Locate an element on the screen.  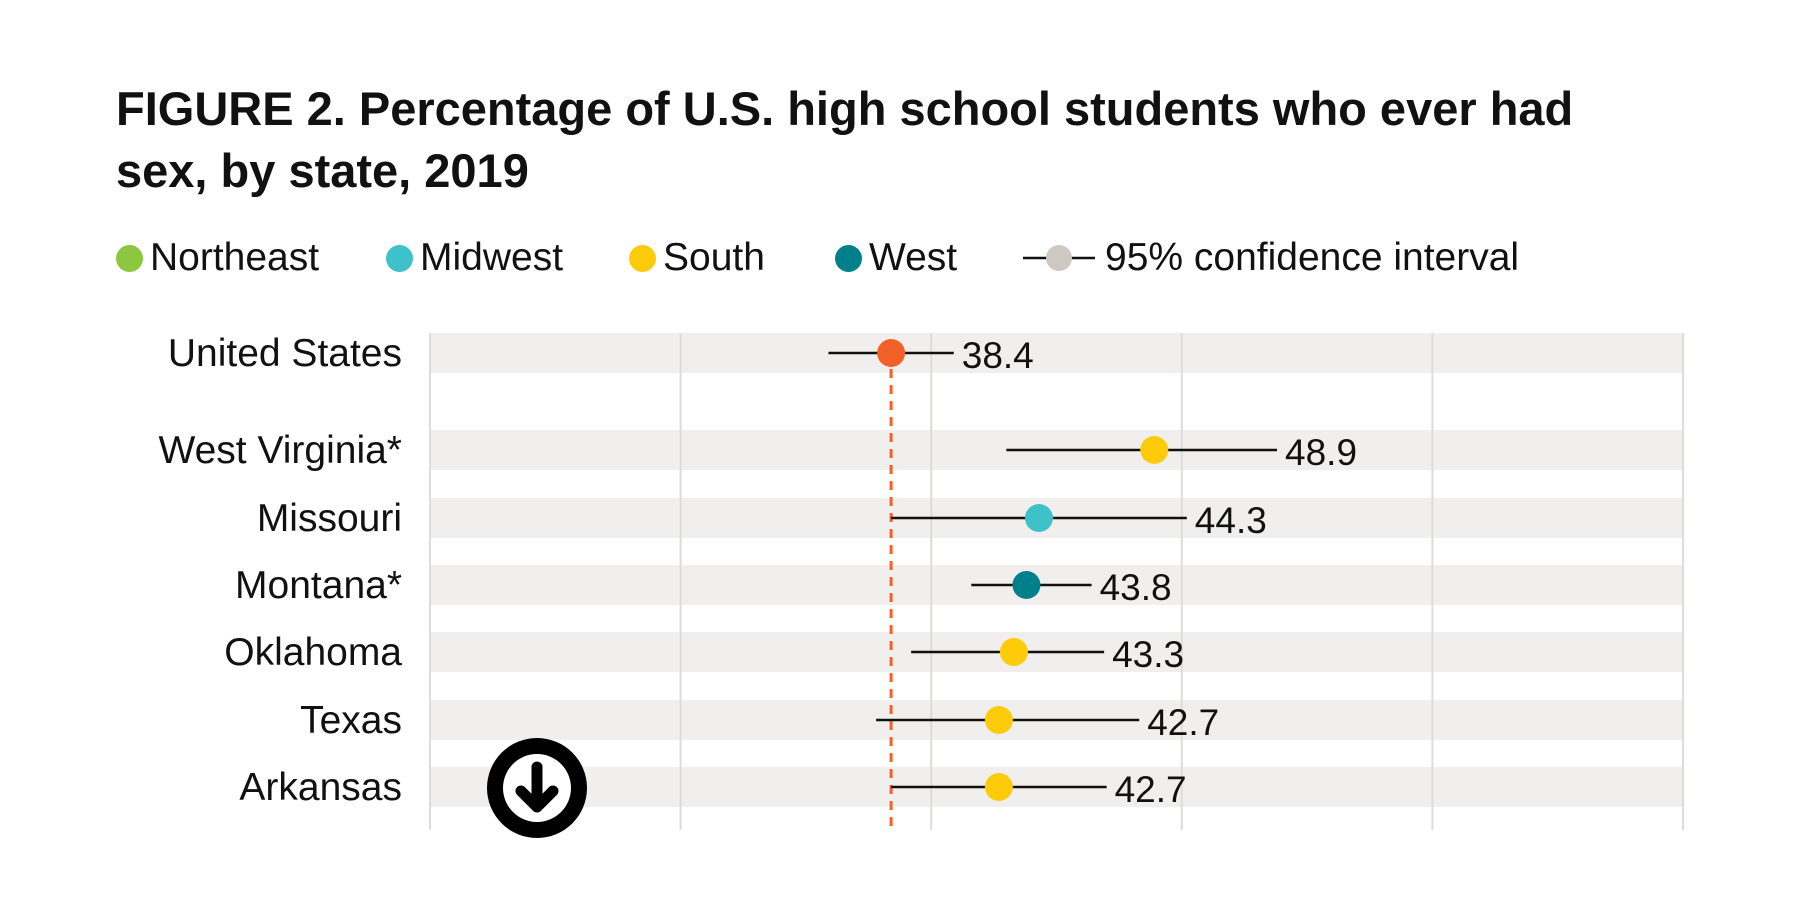
download-button is located at coordinates (537, 788).